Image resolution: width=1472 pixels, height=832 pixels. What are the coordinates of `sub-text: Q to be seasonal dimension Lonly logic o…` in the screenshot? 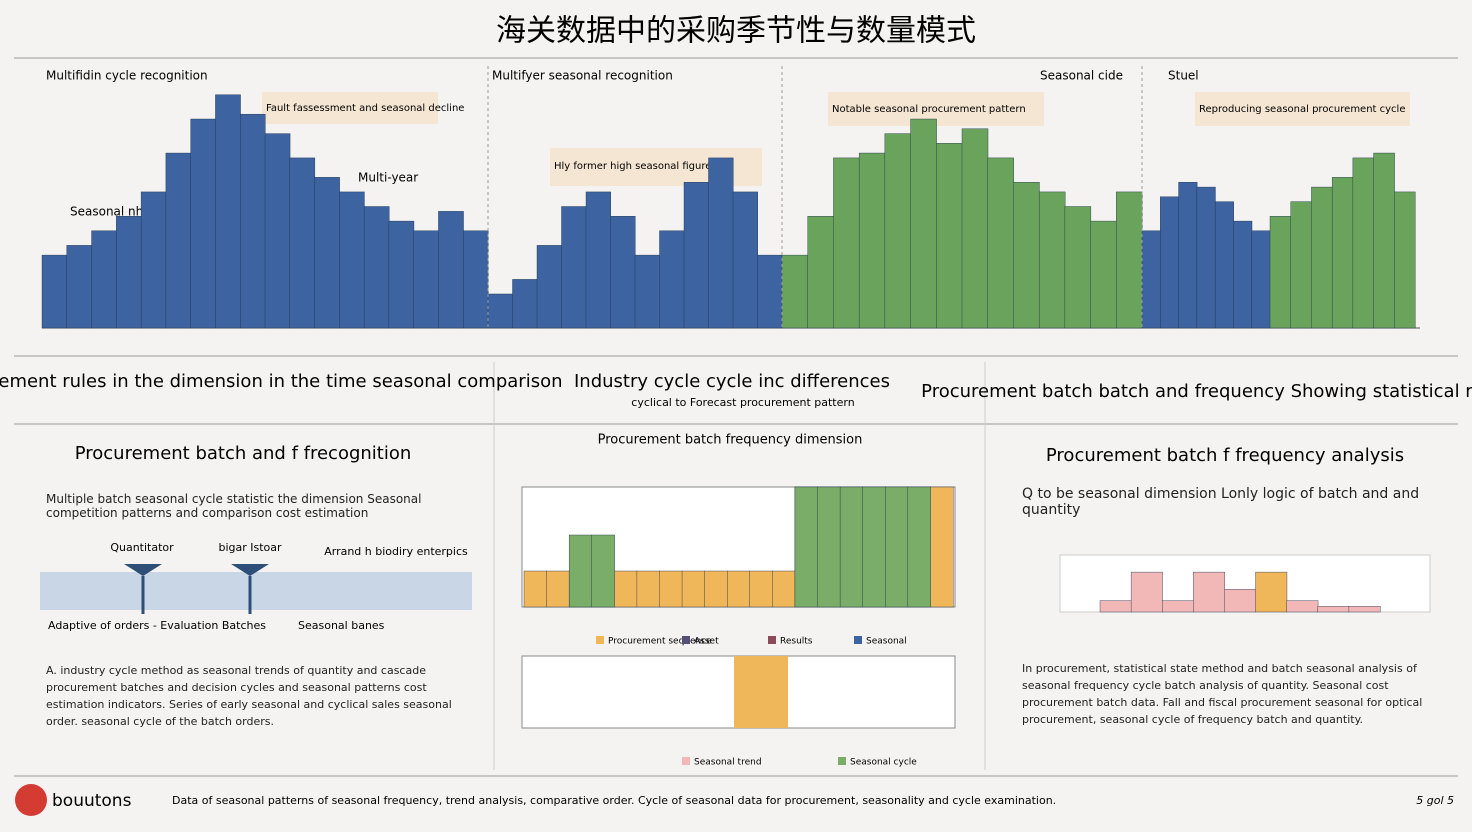 It's located at (1221, 502).